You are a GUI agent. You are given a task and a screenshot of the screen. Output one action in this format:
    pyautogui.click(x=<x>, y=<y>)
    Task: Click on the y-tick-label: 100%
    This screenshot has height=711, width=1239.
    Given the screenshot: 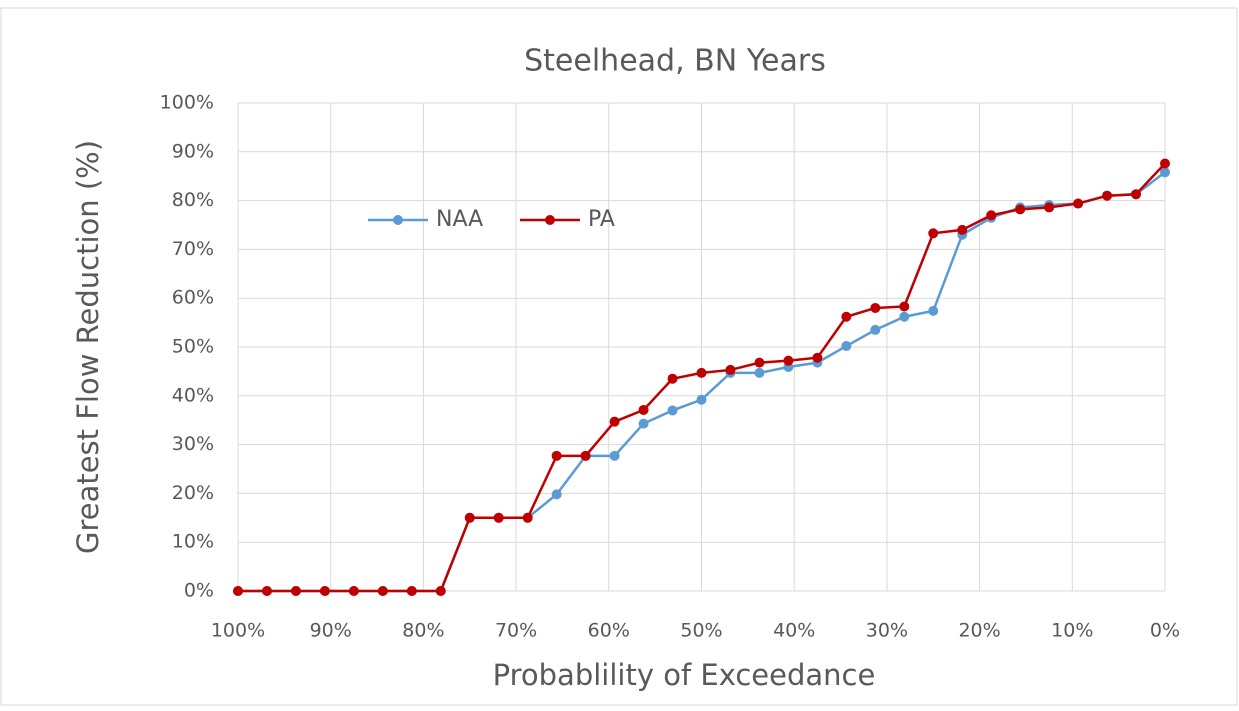 What is the action you would take?
    pyautogui.click(x=187, y=103)
    